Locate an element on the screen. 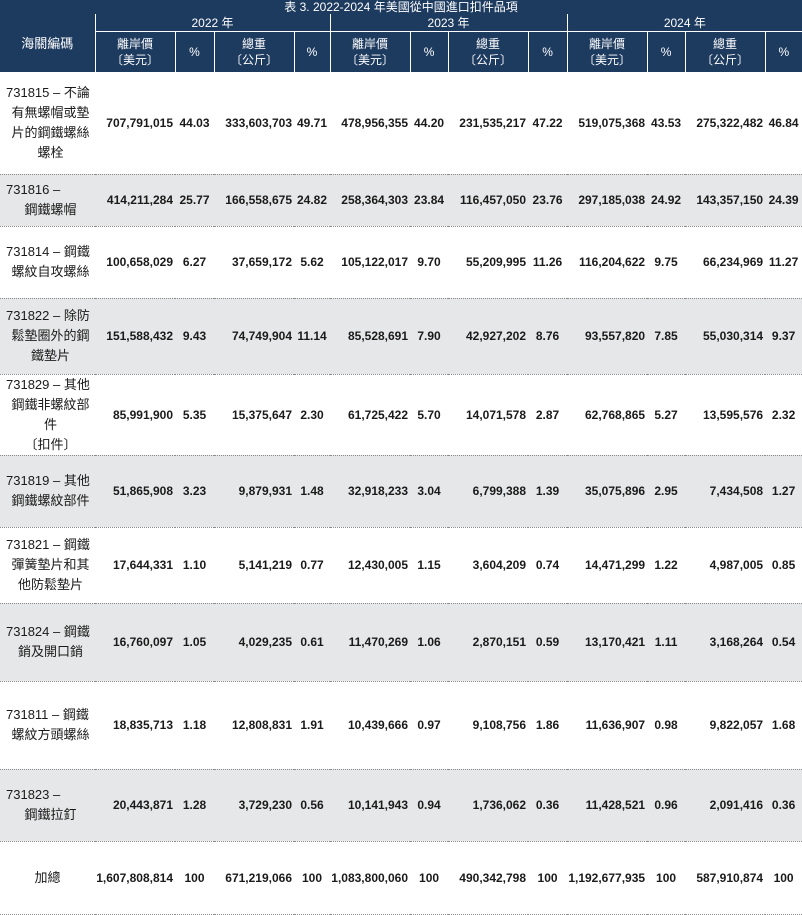 This screenshot has width=802, height=915. weight-2023-cell: 490,342,798 is located at coordinates (488, 878).